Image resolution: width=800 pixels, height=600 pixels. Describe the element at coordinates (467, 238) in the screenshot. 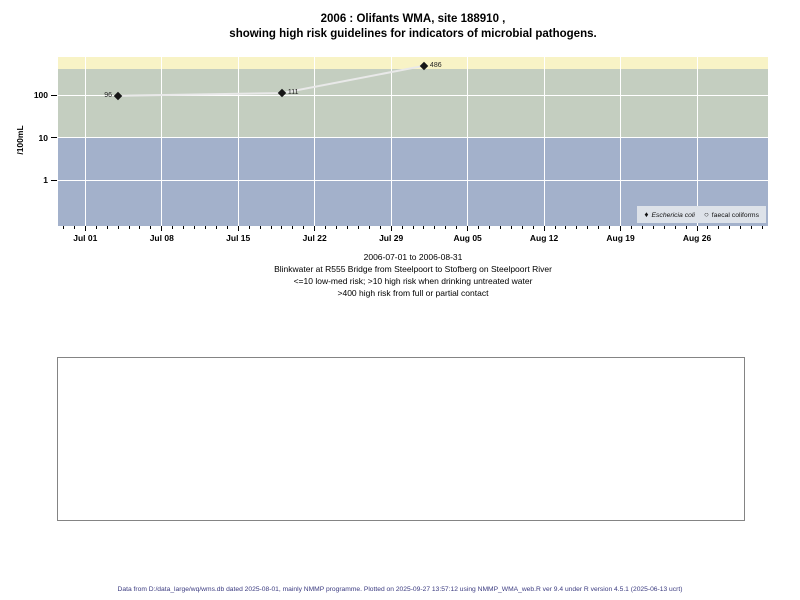

I see `x-tick-label: Aug 05` at that location.